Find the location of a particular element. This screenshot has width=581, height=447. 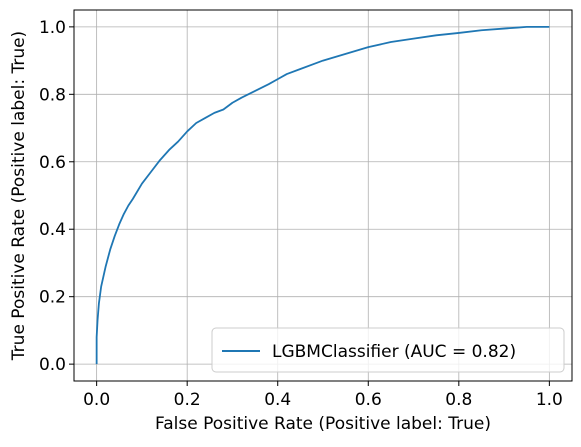

x-tick-label: 0.2 is located at coordinates (187, 400).